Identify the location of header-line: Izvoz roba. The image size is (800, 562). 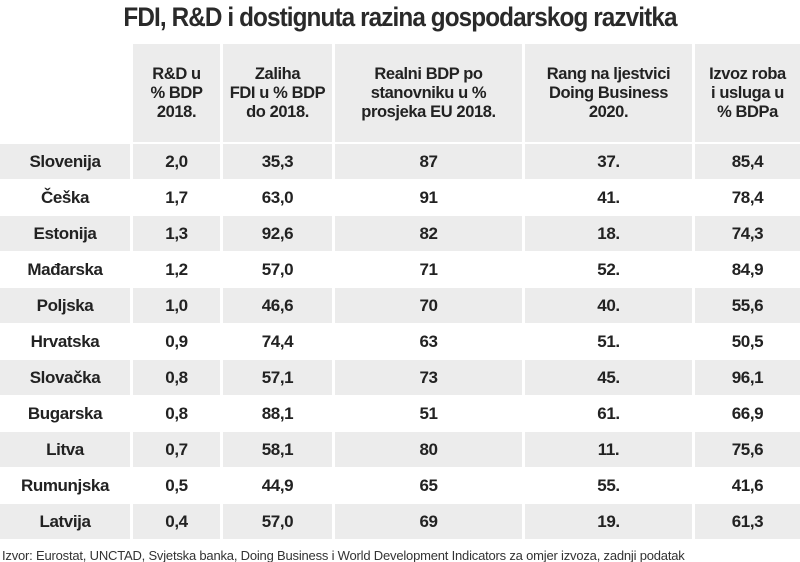
(747, 73).